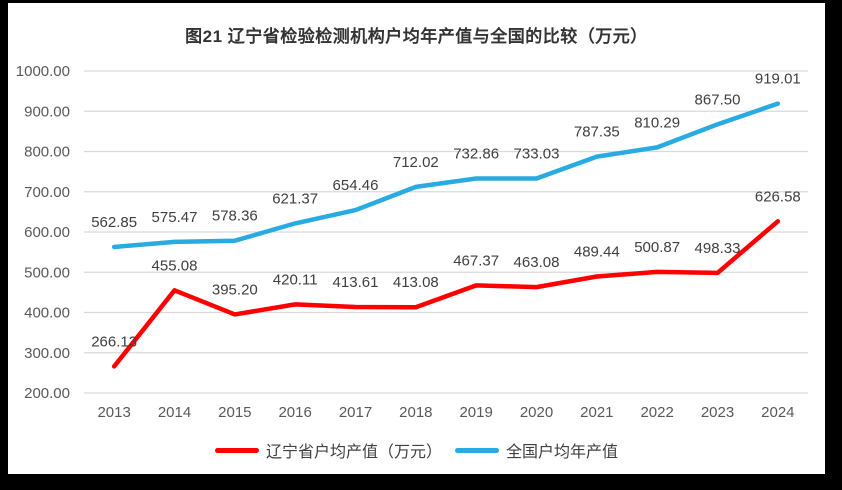 The image size is (842, 490). What do you see at coordinates (356, 185) in the screenshot?
I see `data-label: 654.46` at bounding box center [356, 185].